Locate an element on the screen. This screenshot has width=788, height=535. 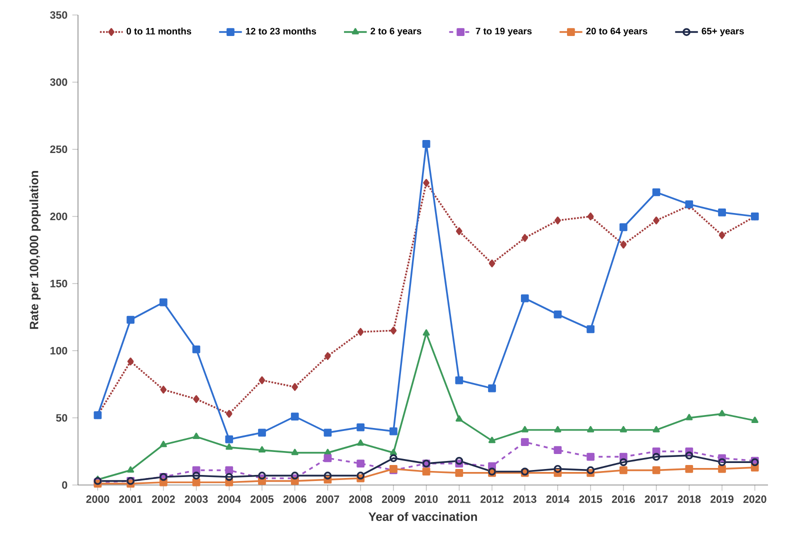
y-tick-label: 200 is located at coordinates (59, 216).